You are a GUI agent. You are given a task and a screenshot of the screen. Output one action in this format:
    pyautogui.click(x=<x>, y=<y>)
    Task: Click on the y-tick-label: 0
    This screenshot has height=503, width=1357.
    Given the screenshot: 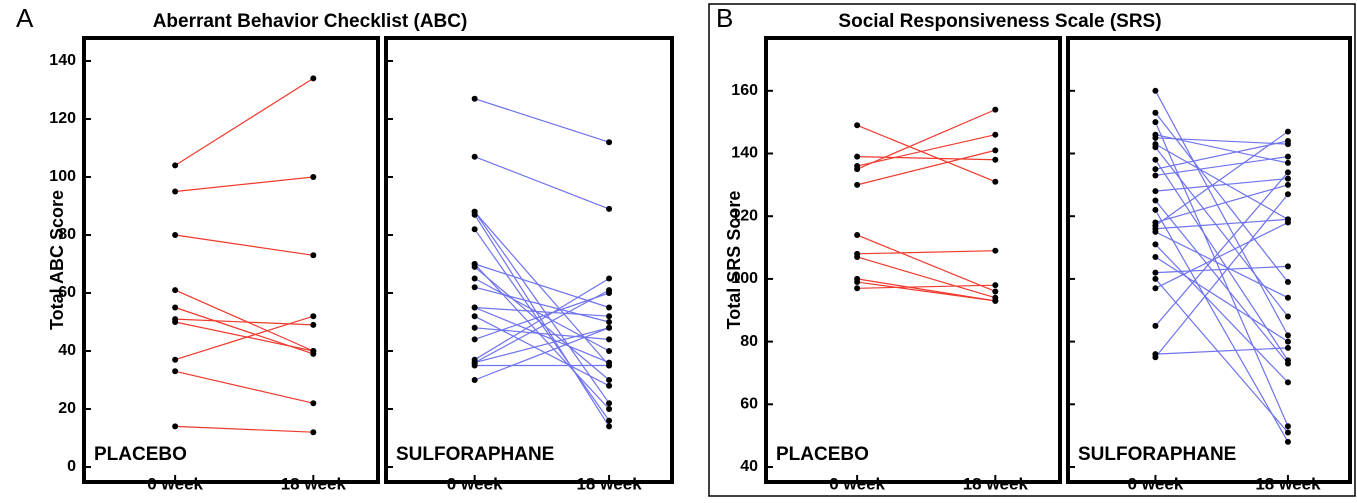 What is the action you would take?
    pyautogui.click(x=71, y=466)
    